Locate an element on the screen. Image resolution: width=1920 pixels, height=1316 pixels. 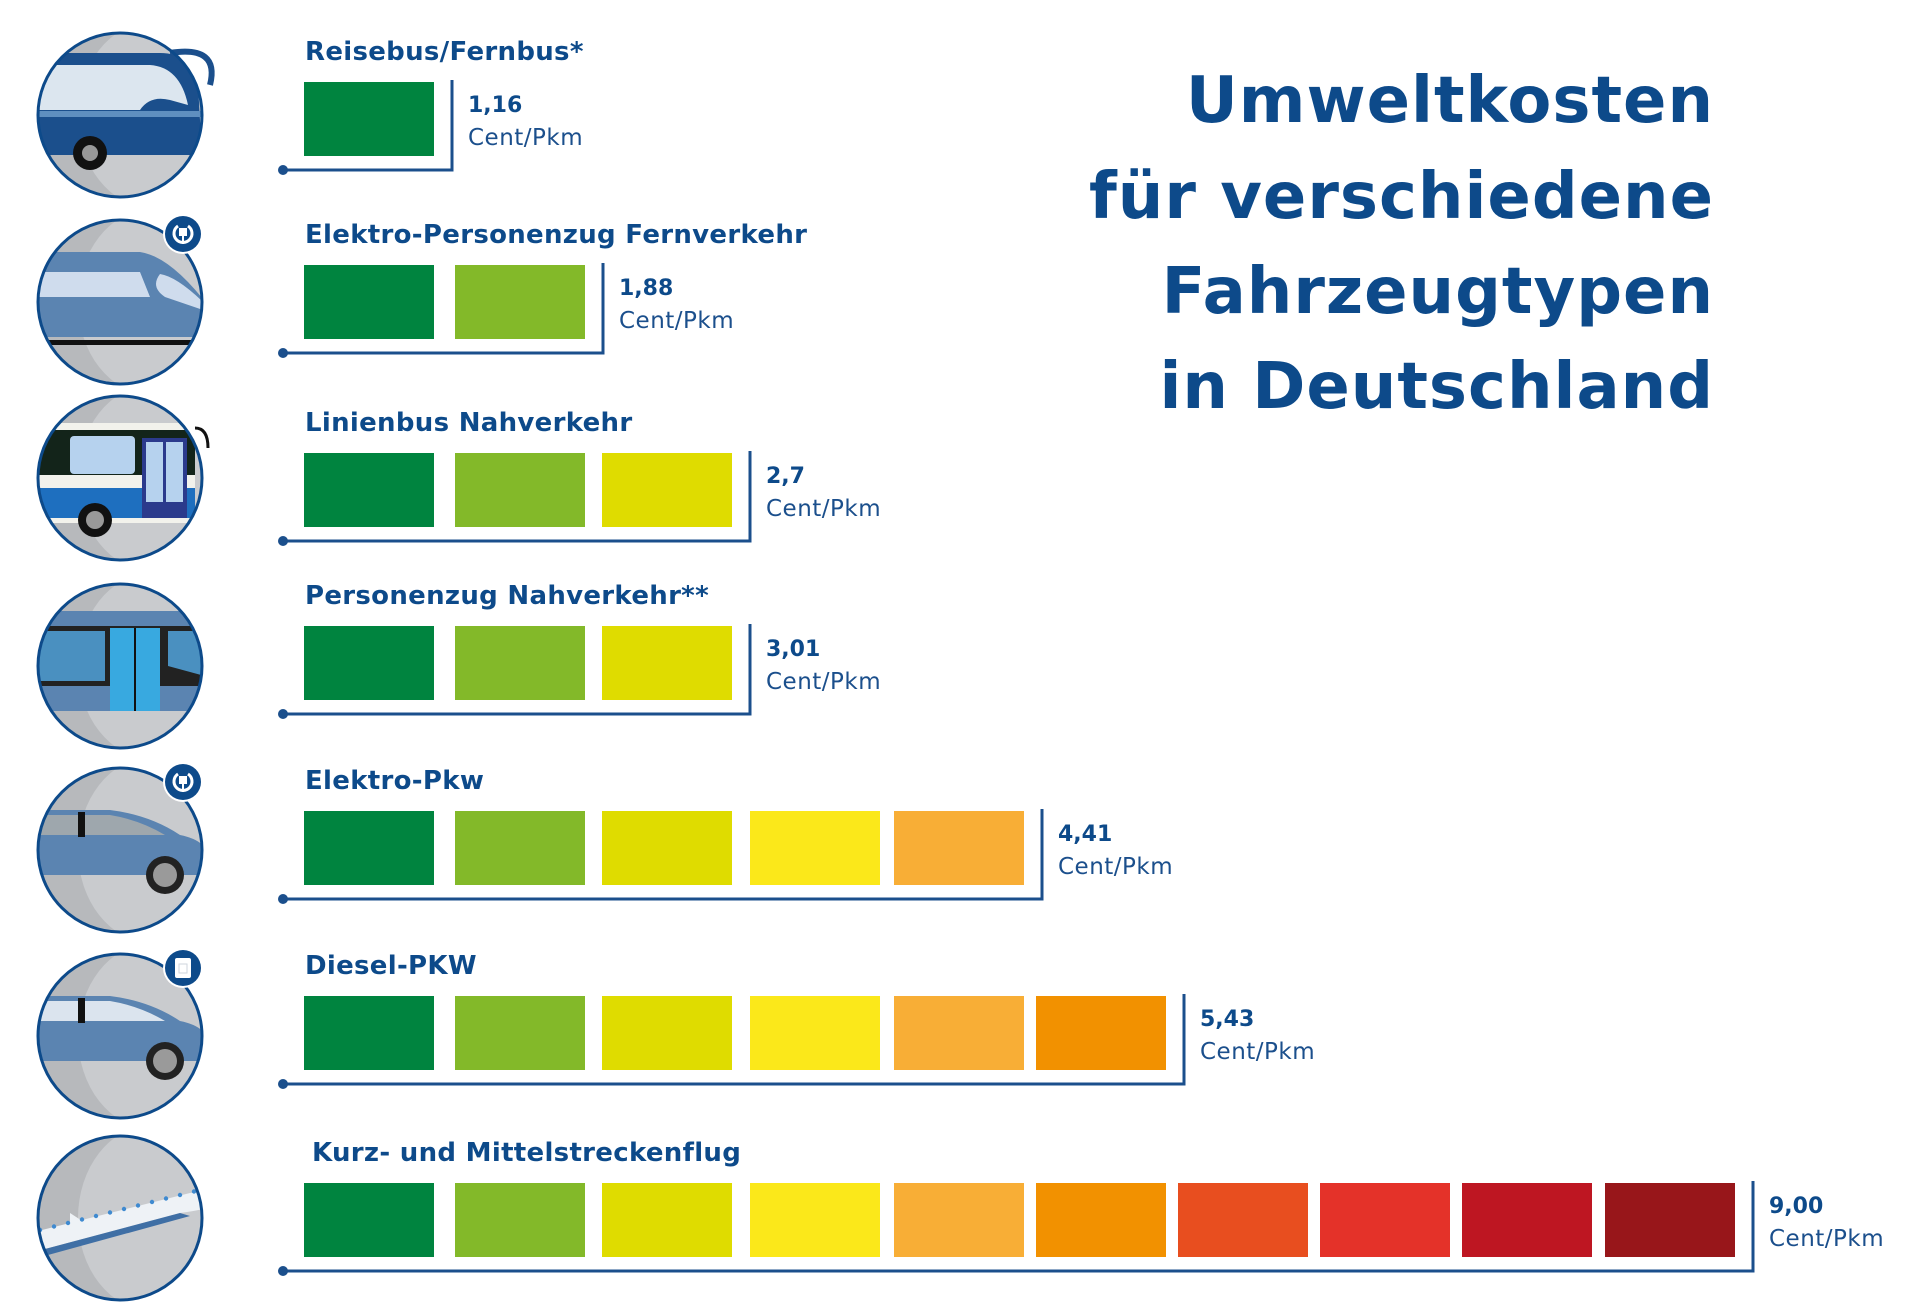
electric-car-icon is located at coordinates (120, 850).